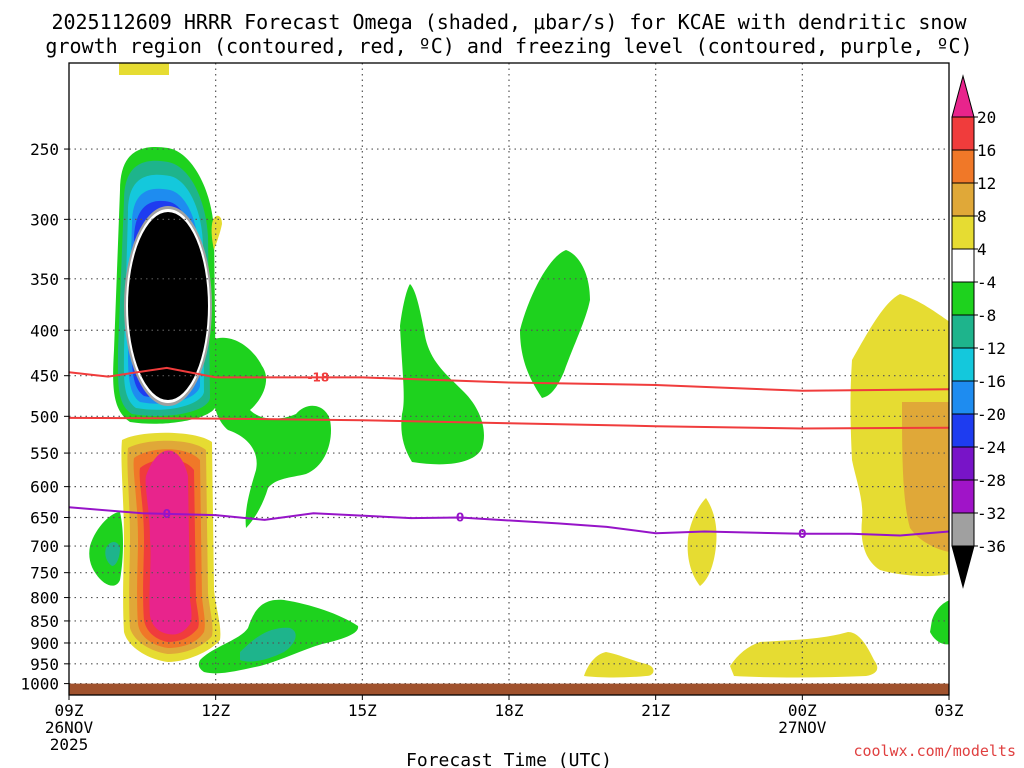 This screenshot has width=1024, height=768. What do you see at coordinates (509, 379) in the screenshot?
I see `dgz-top-minus-18C-contour` at bounding box center [509, 379].